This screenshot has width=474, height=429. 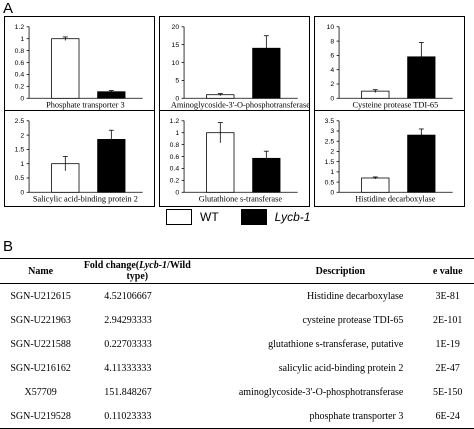 I want to click on y-tick-label: 10, so click(x=176, y=63).